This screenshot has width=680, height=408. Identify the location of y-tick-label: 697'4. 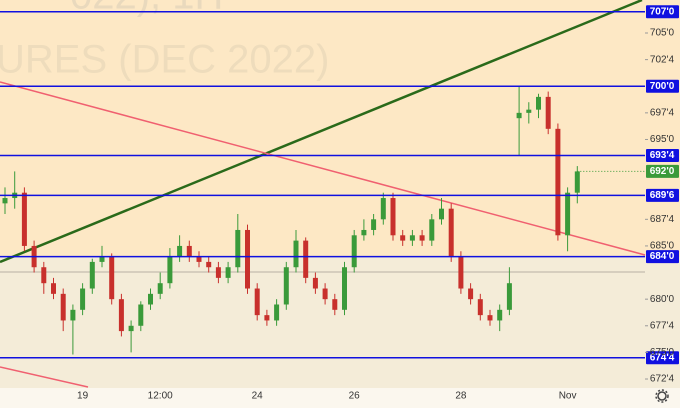
(662, 112).